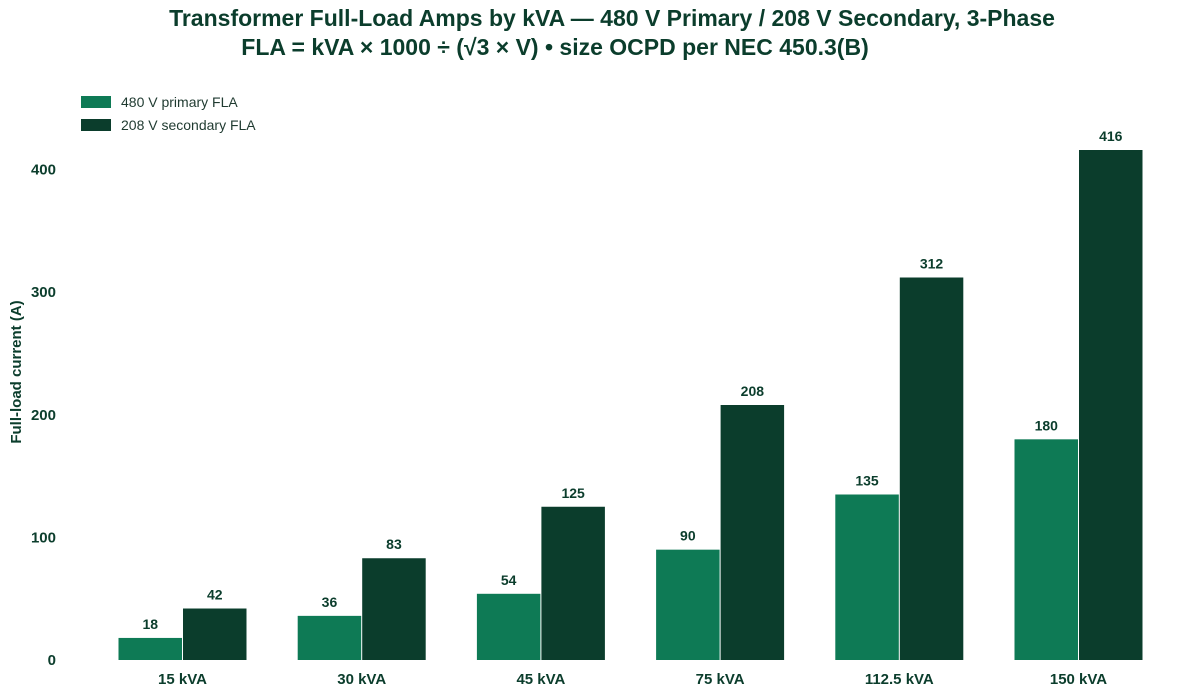 The image size is (1200, 695). Describe the element at coordinates (540, 679) in the screenshot. I see `x-tick-label: 45 kVA` at that location.